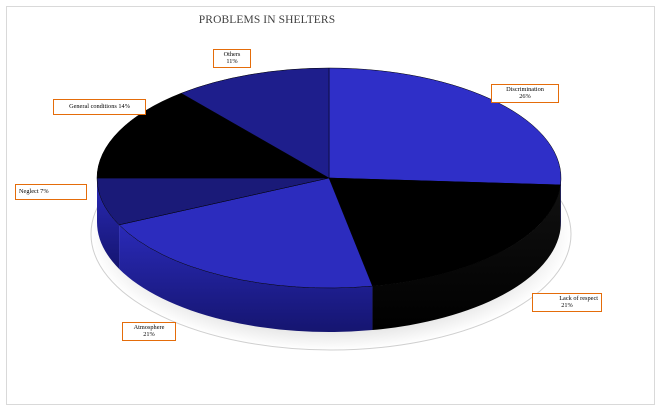 Image resolution: width=662 pixels, height=412 pixels. What do you see at coordinates (578, 298) in the screenshot?
I see `label-lack-of-respect-name: Lack of respect` at bounding box center [578, 298].